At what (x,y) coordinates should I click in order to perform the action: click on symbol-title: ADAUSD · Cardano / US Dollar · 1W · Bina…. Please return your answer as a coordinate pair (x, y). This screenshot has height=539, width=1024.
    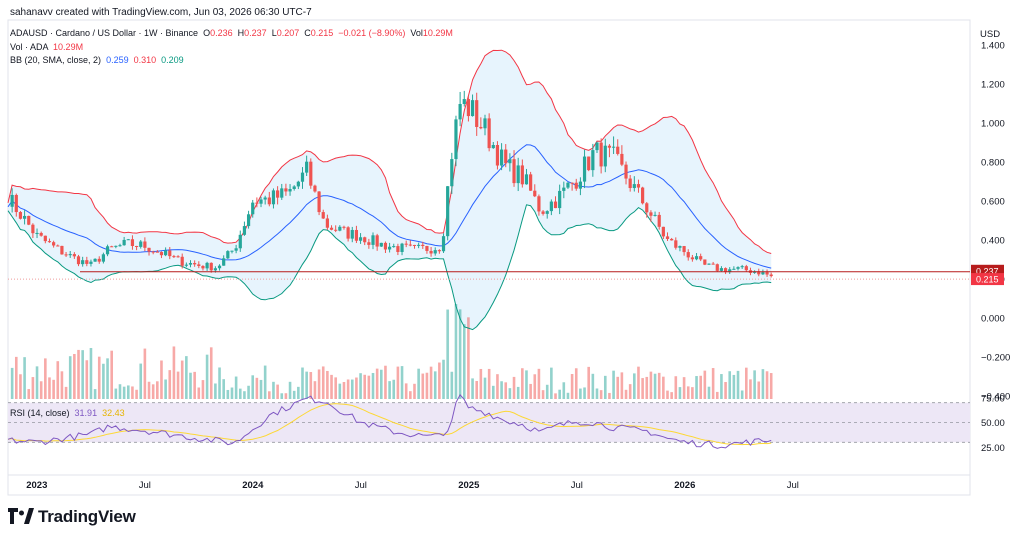
    Looking at the image, I should click on (104, 33).